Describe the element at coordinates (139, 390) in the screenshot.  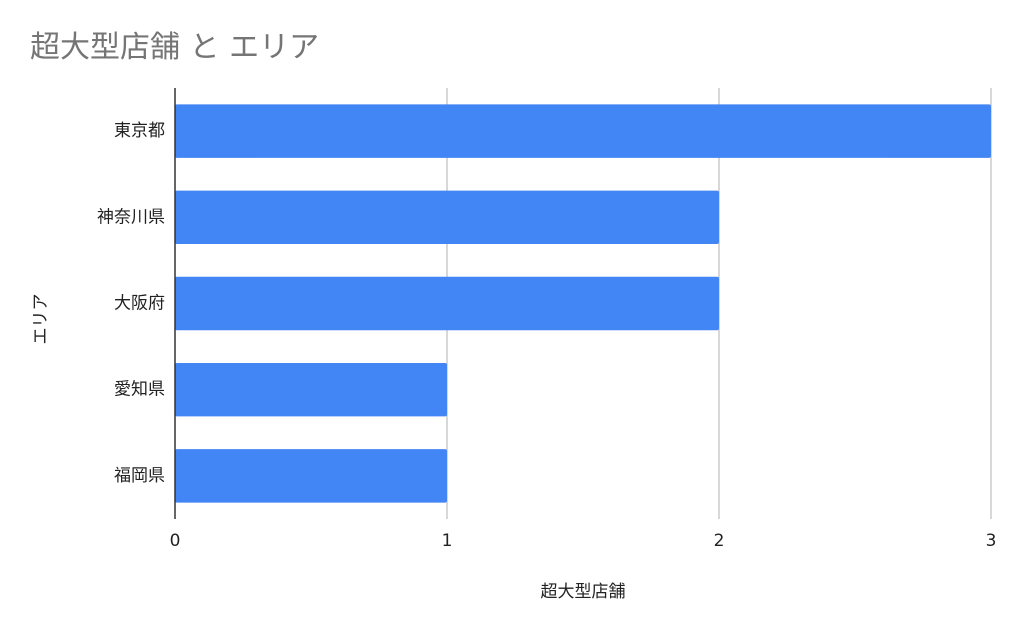
I see `y-category-label: 愛知県` at that location.